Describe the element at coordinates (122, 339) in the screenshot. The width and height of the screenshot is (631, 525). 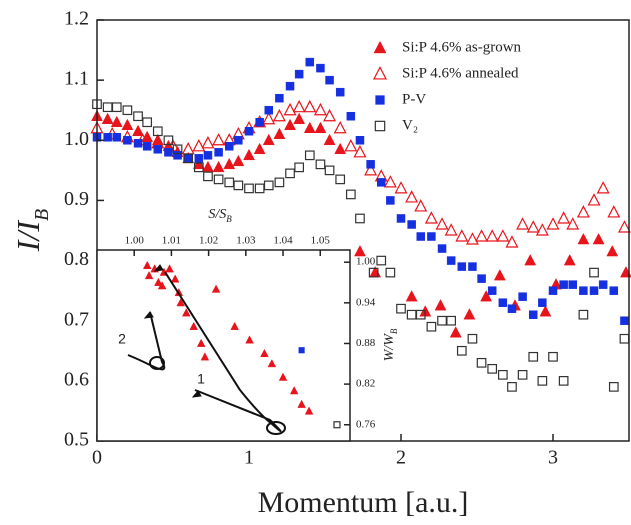
I see `inset-annotation: 2` at that location.